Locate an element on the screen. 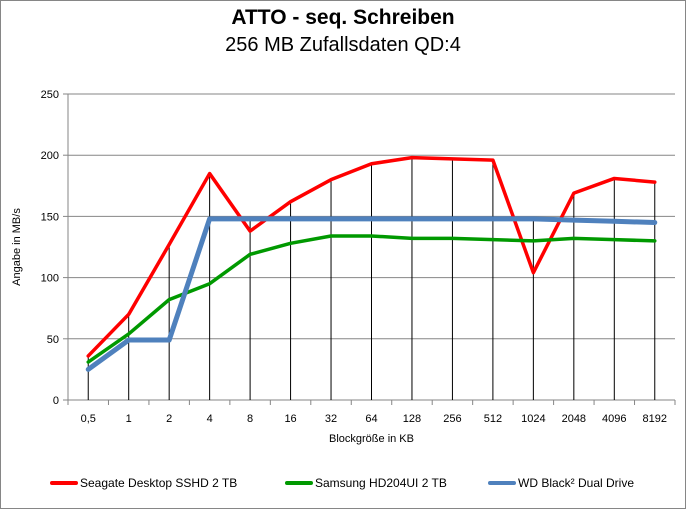 The height and width of the screenshot is (509, 686). x-tick-label: 4 is located at coordinates (210, 419).